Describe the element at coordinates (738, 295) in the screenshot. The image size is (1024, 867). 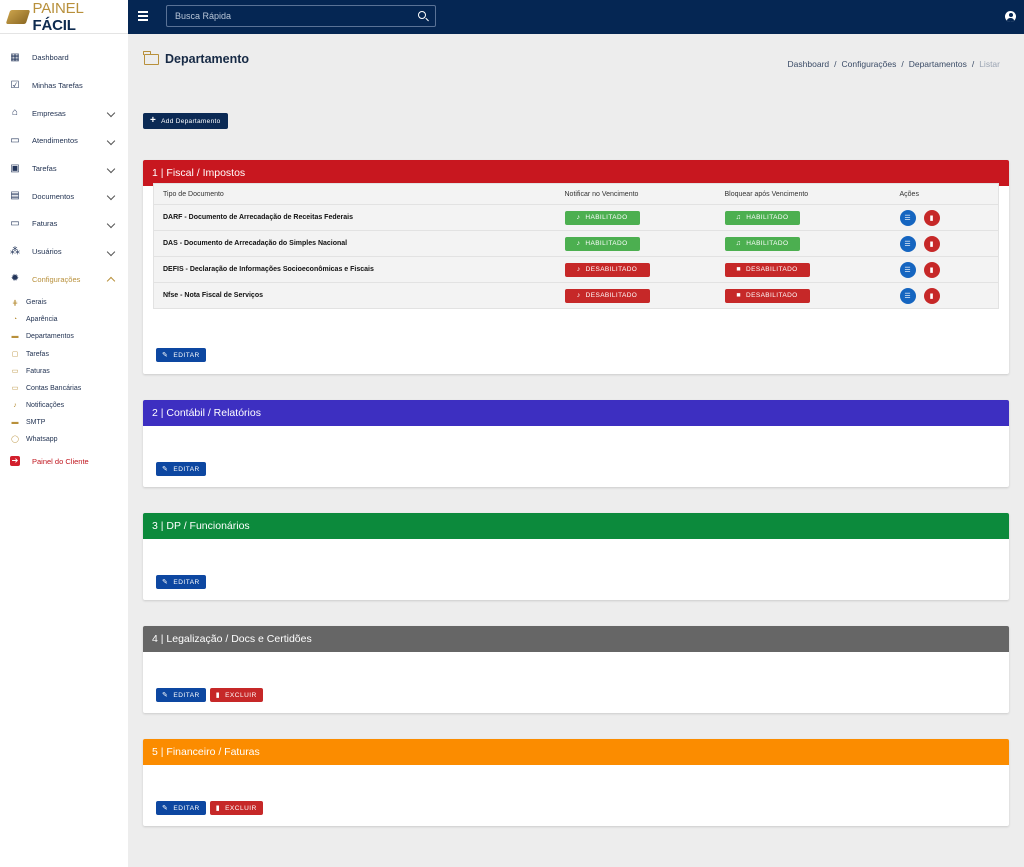
I see `lock-icon: ■` at that location.